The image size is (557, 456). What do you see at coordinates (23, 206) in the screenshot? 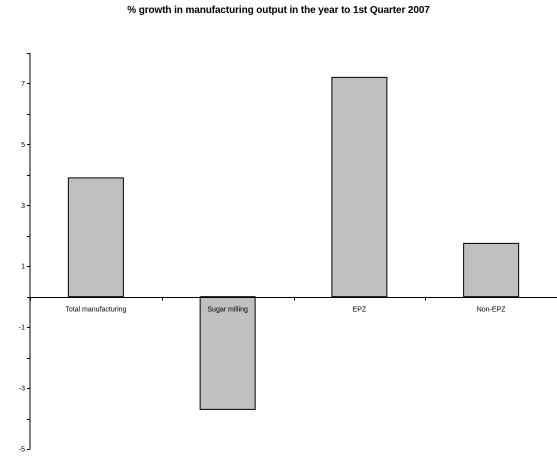
I see `y-tick-label: 3` at bounding box center [23, 206].